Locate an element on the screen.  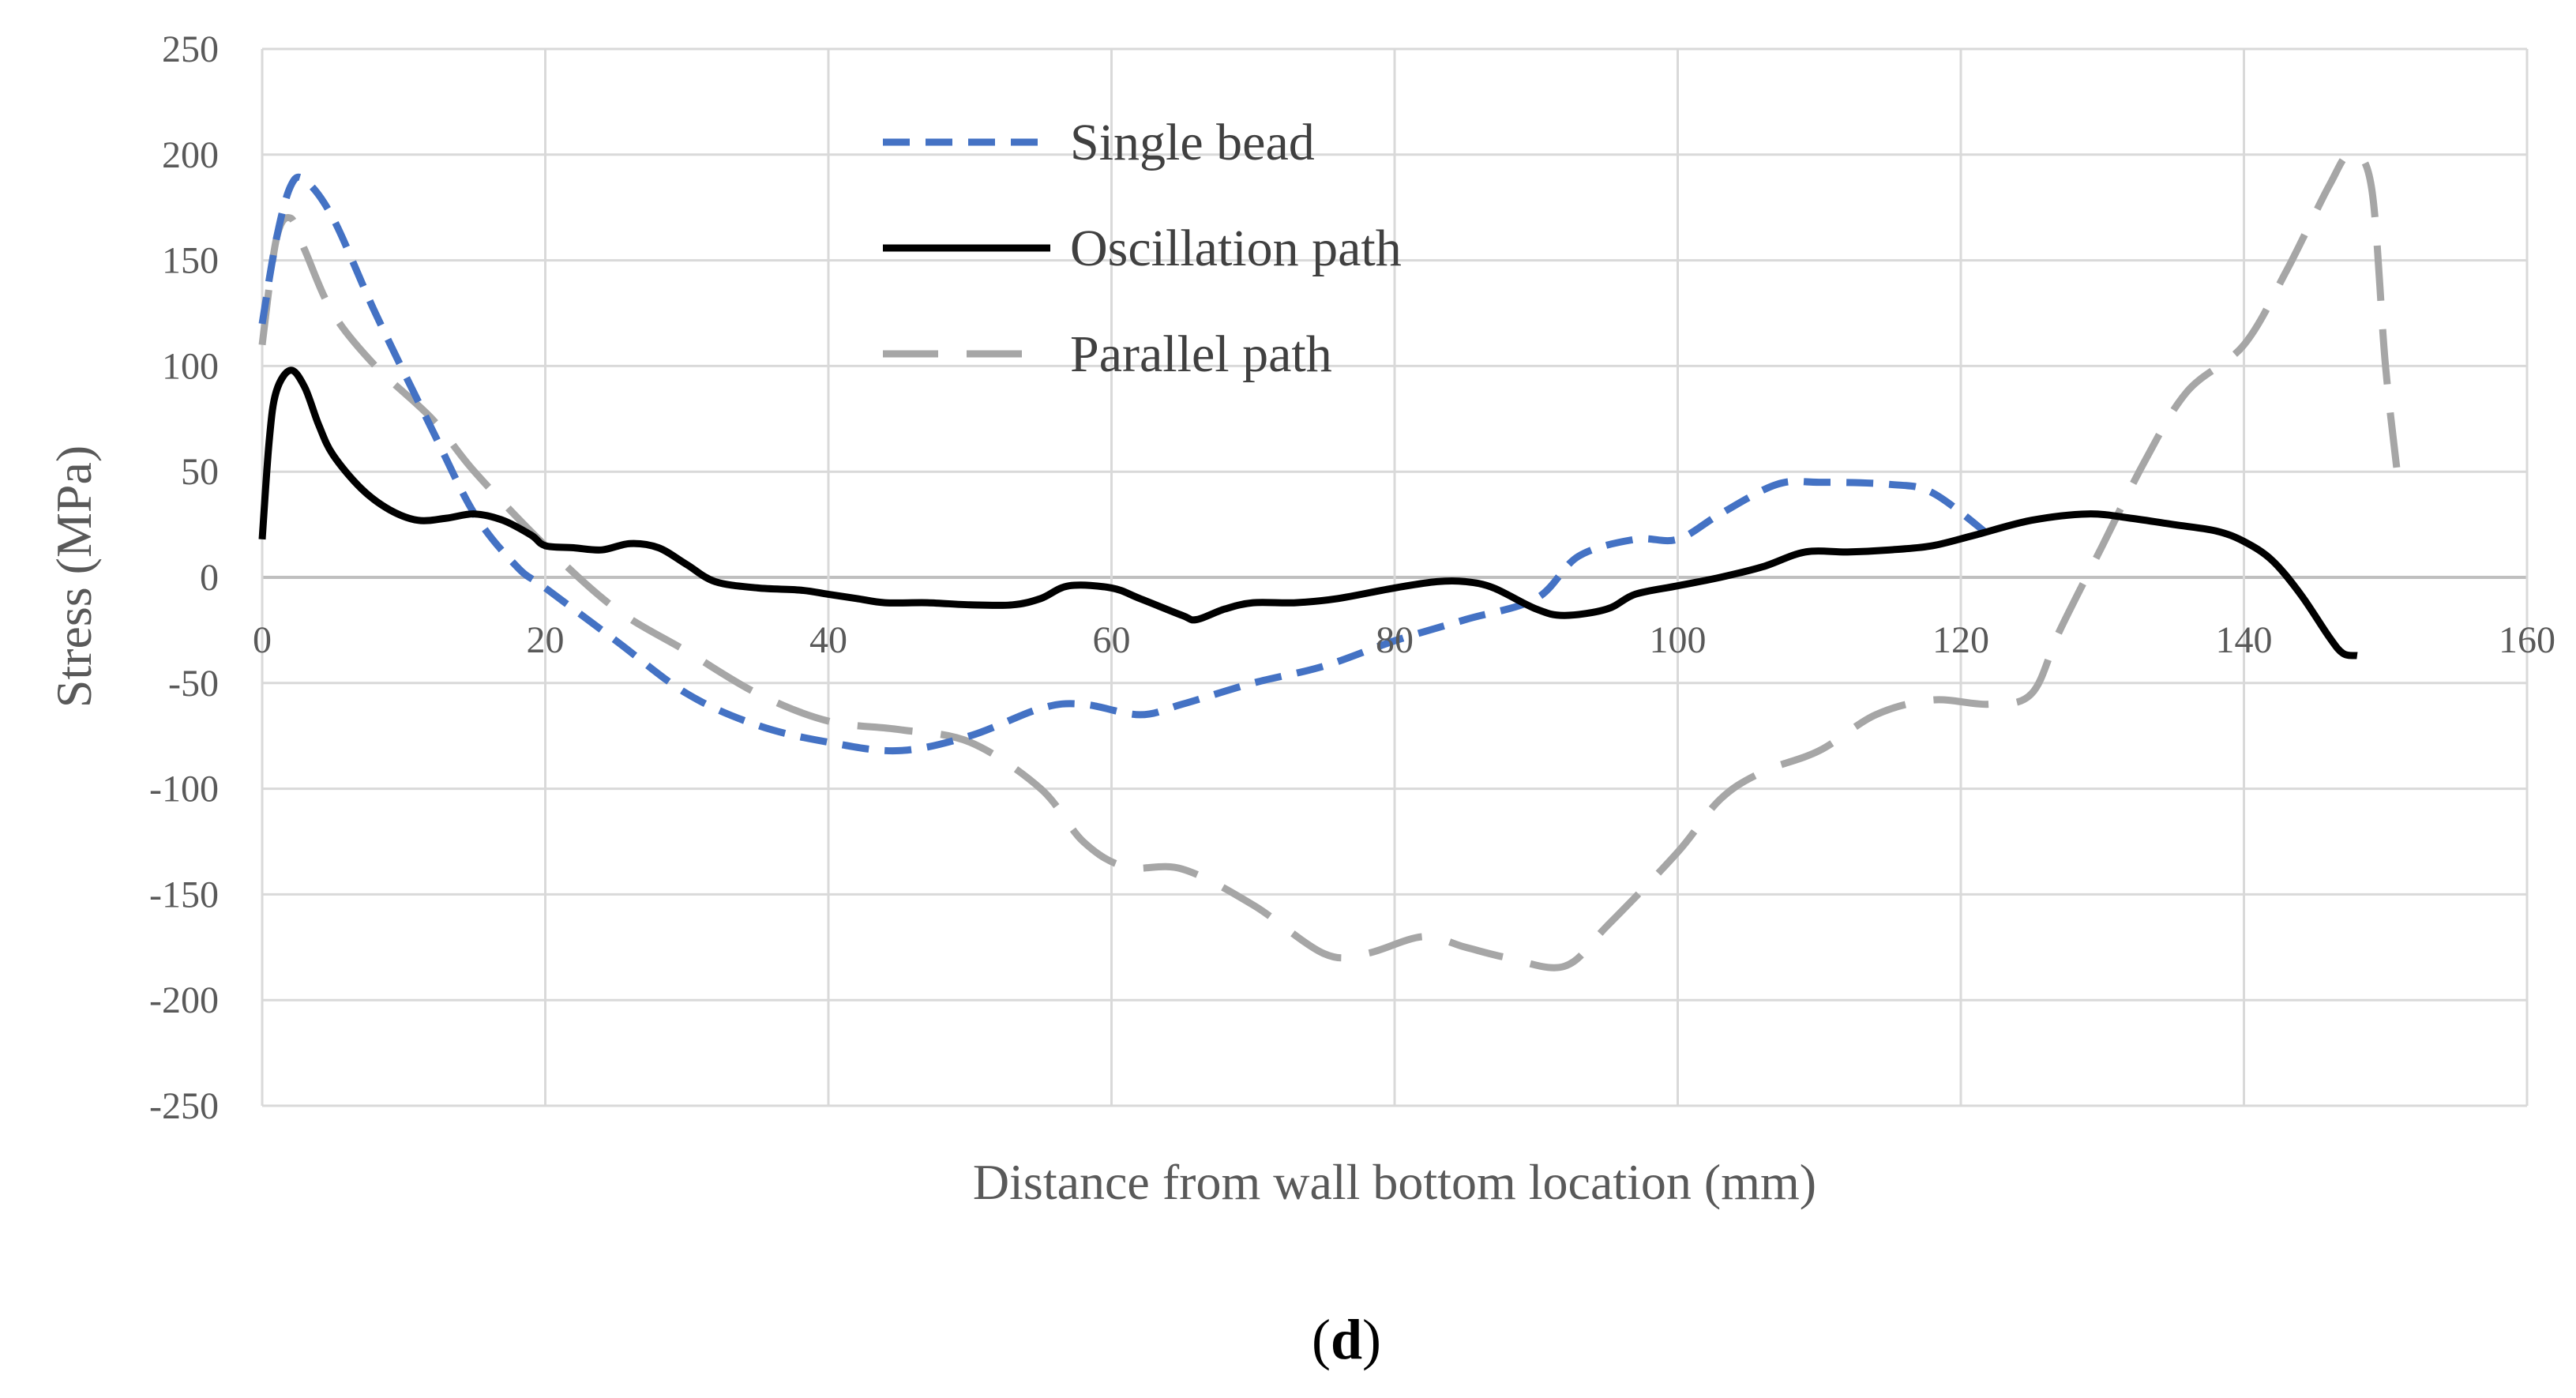
y-tick-label: -50 is located at coordinates (193, 684).